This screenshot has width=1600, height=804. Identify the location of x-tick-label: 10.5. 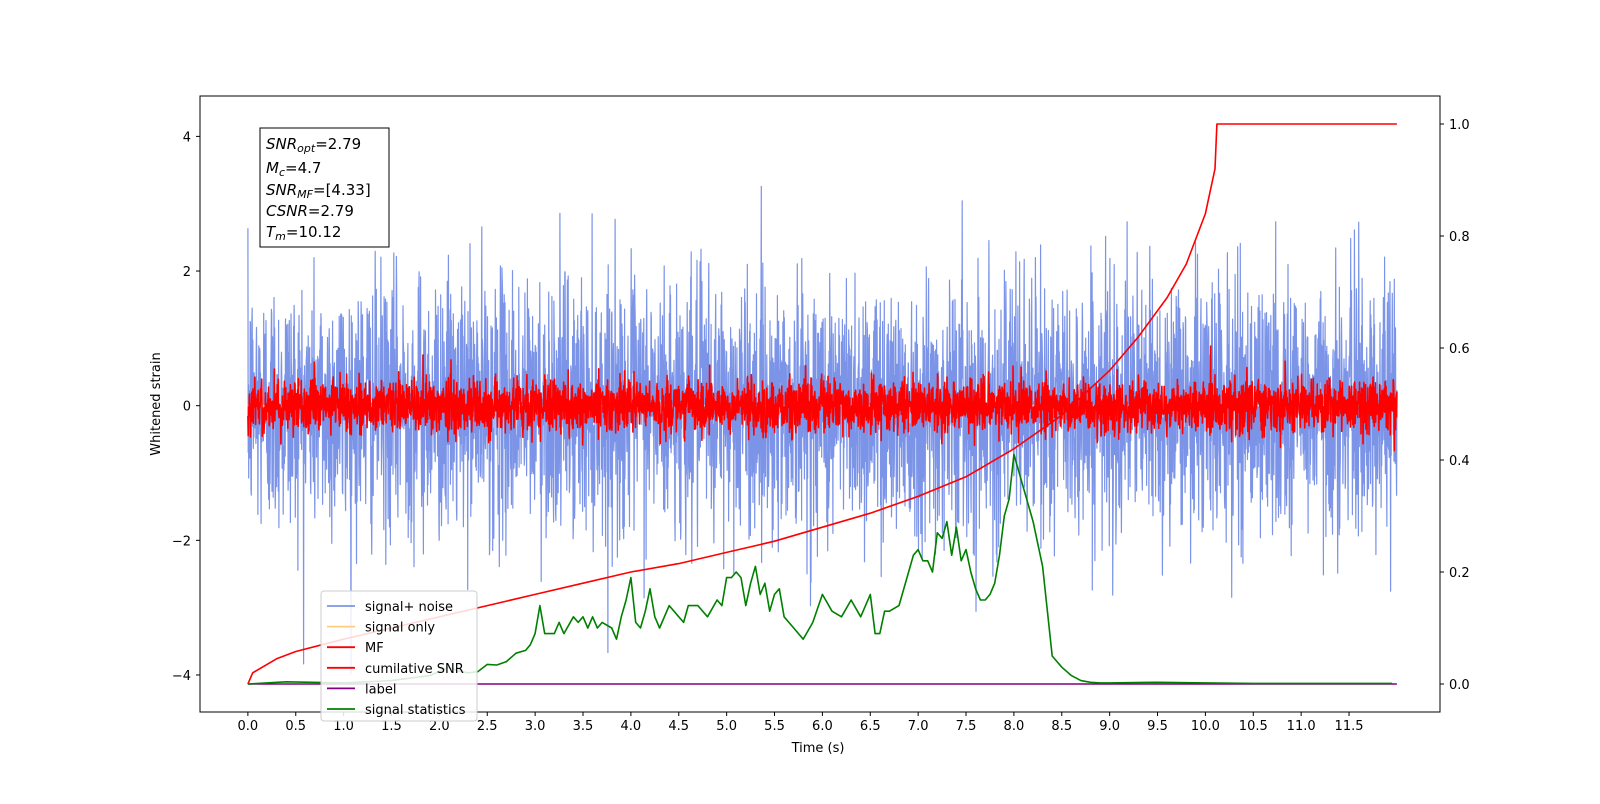
(1253, 726).